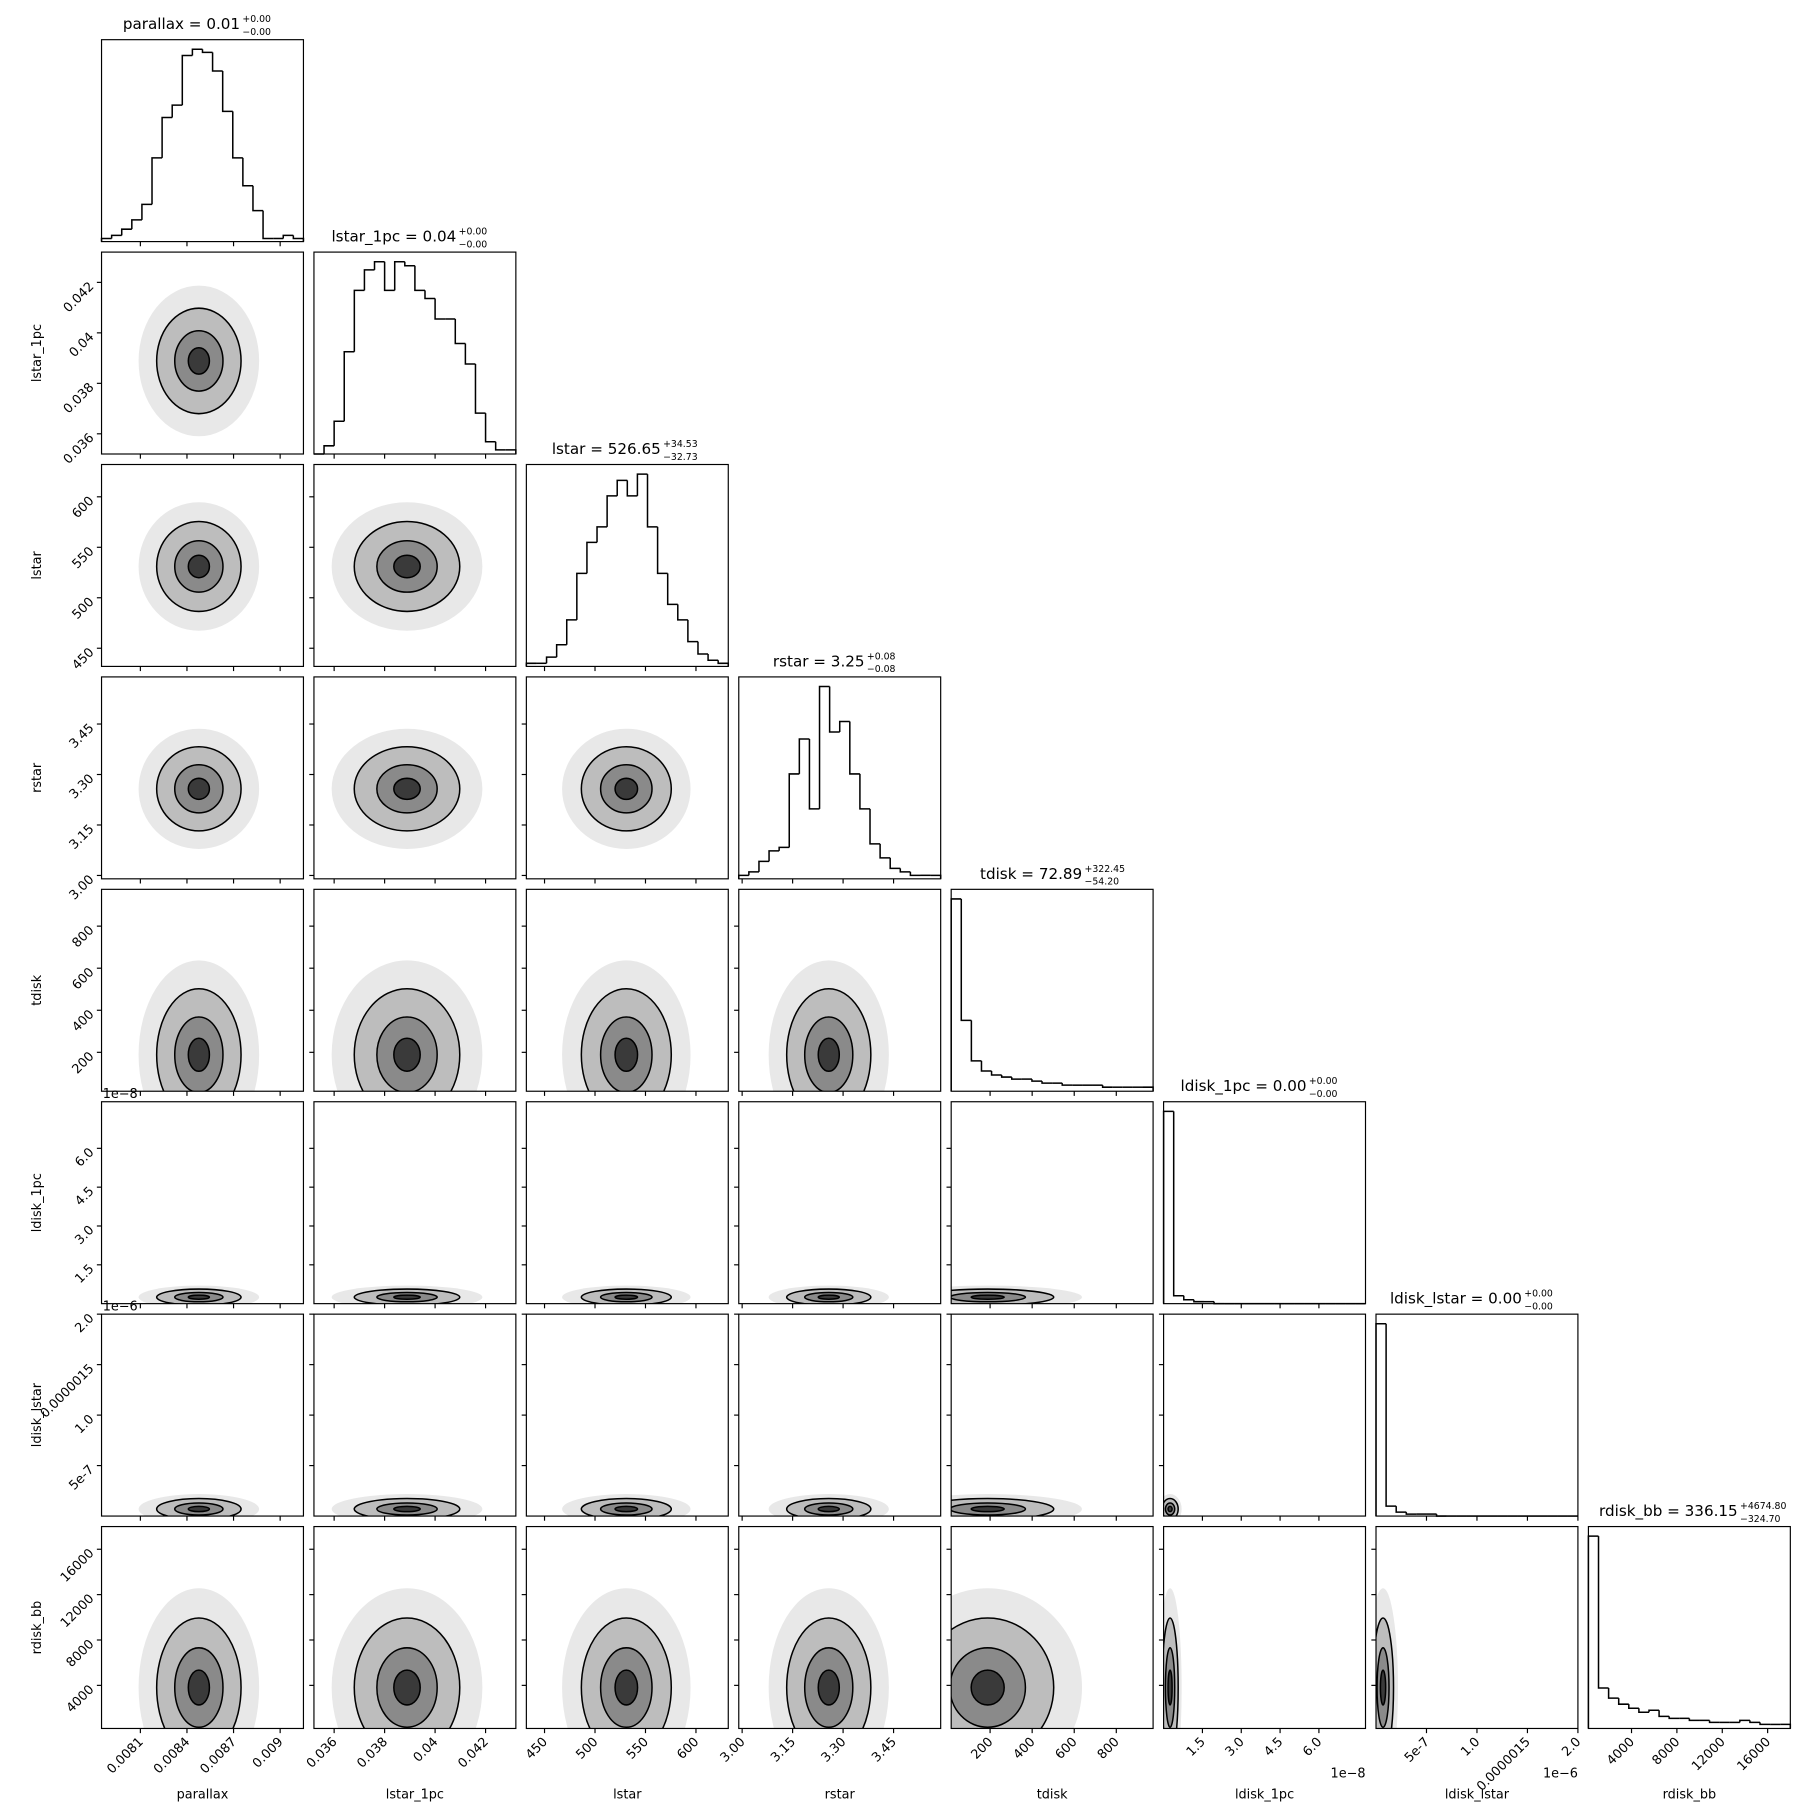 This screenshot has width=1809, height=1809. What do you see at coordinates (81, 1477) in the screenshot?
I see `y-tick-label: 5e-7` at bounding box center [81, 1477].